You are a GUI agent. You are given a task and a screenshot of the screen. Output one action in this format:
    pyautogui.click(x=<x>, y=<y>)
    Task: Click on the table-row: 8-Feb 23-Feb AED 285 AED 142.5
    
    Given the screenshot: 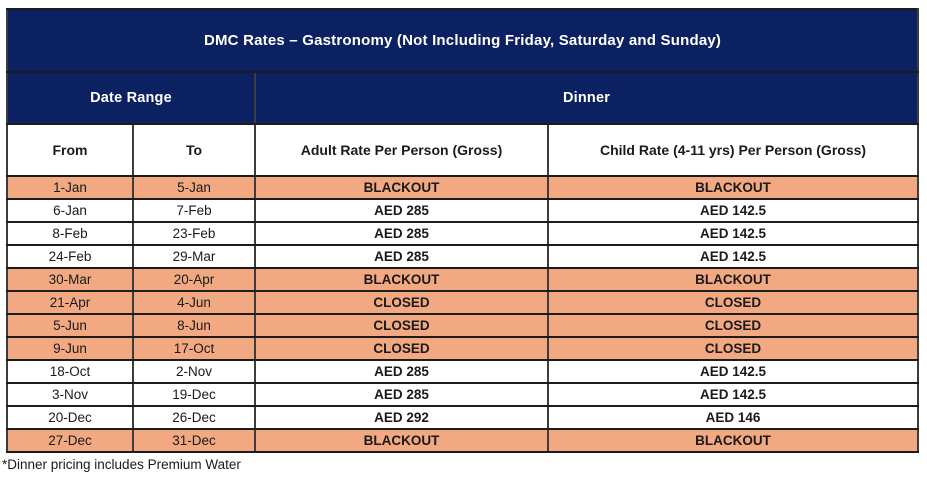 What is the action you would take?
    pyautogui.click(x=463, y=233)
    